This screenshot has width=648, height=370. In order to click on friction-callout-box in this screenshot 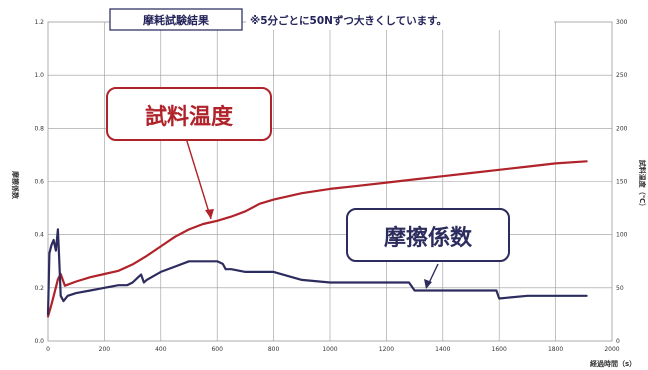, I will do `click(428, 235)`.